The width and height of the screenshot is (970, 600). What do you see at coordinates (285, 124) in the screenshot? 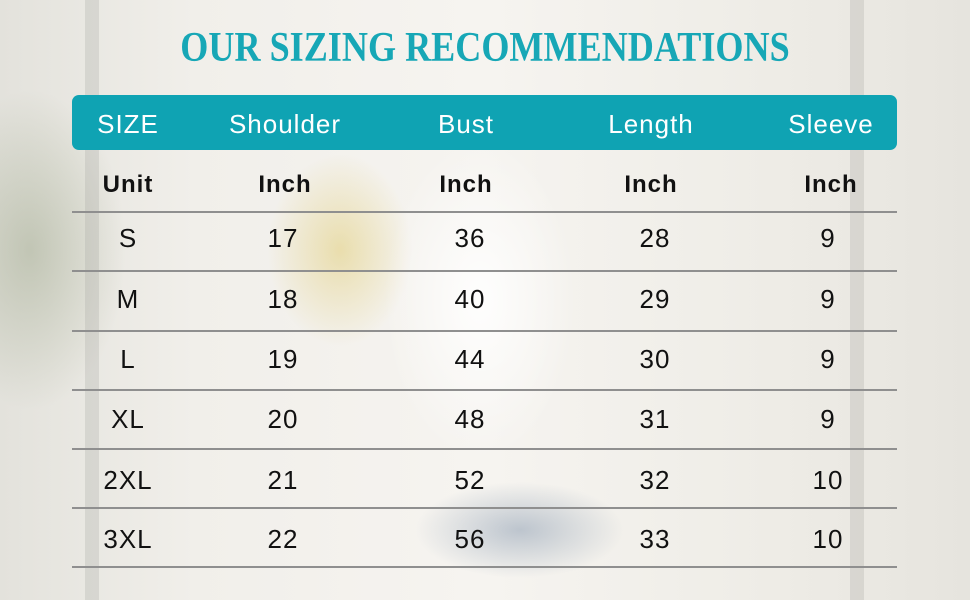
I see `header-shoulder: Shoulder` at bounding box center [285, 124].